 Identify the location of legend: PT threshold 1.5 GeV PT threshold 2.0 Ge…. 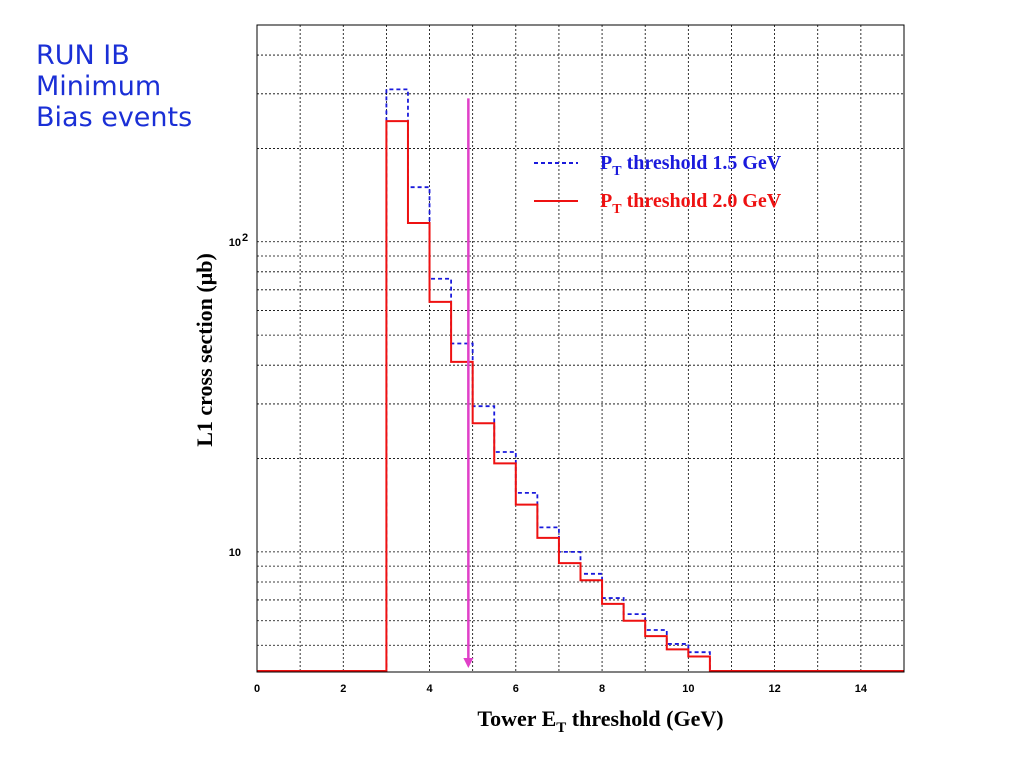
(658, 184).